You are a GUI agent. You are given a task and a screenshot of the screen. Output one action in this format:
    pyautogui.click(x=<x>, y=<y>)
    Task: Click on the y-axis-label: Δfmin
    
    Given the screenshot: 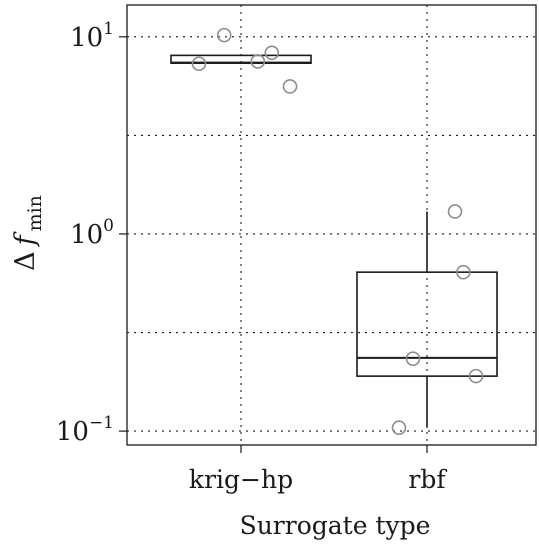 What is the action you would take?
    pyautogui.click(x=28, y=233)
    